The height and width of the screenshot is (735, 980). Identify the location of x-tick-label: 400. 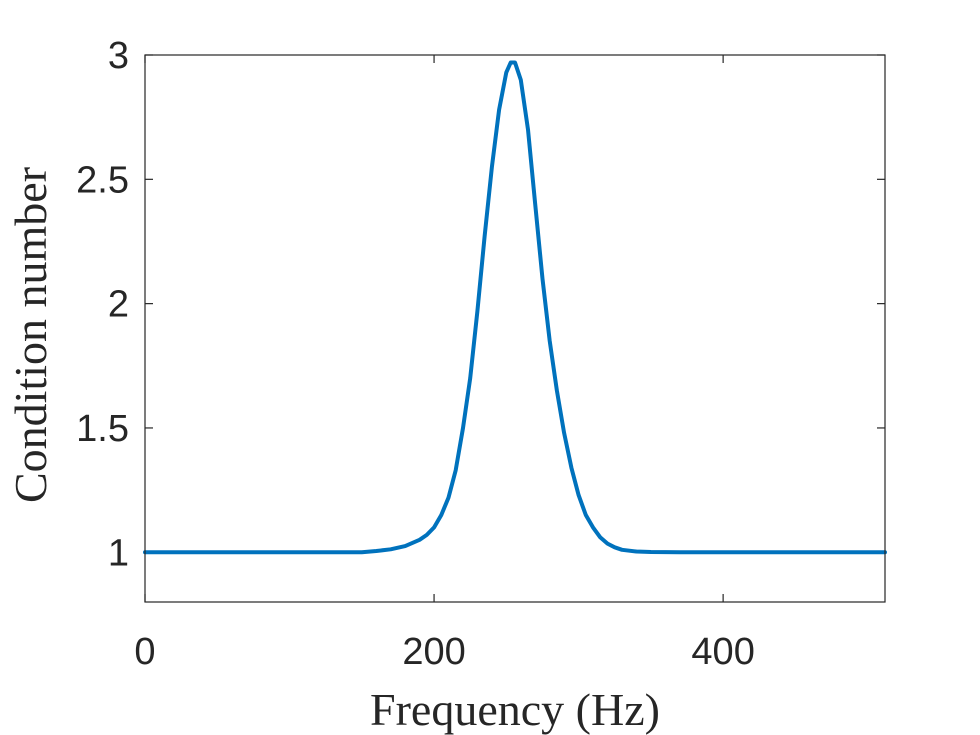
(722, 652).